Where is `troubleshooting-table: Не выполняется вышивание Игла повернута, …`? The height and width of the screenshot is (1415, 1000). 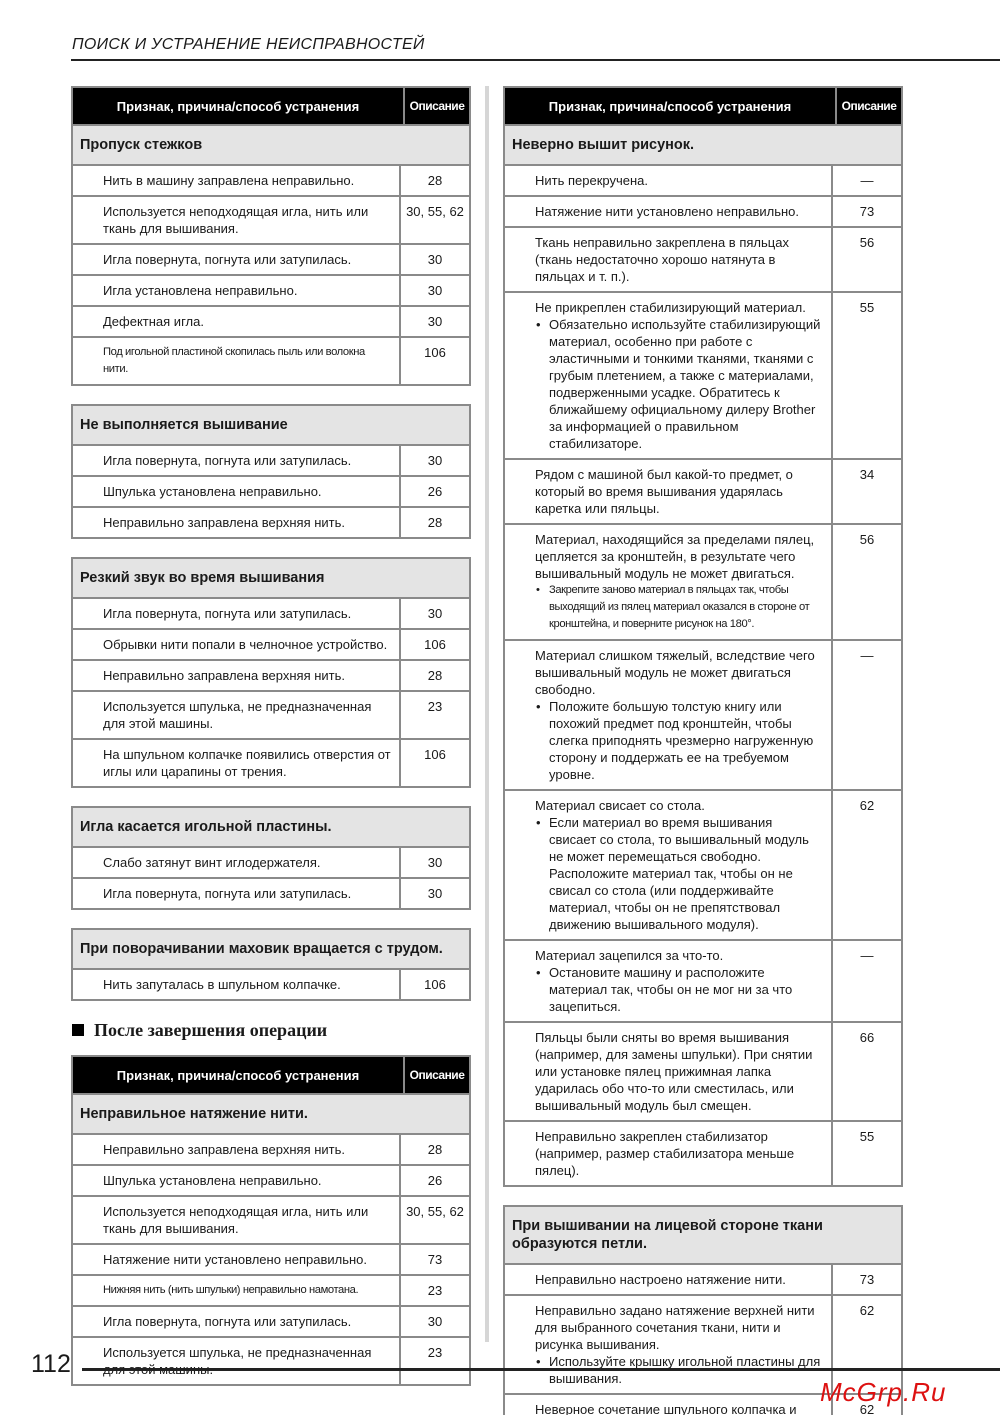 troubleshooting-table: Не выполняется вышивание Игла повернута, … is located at coordinates (271, 471).